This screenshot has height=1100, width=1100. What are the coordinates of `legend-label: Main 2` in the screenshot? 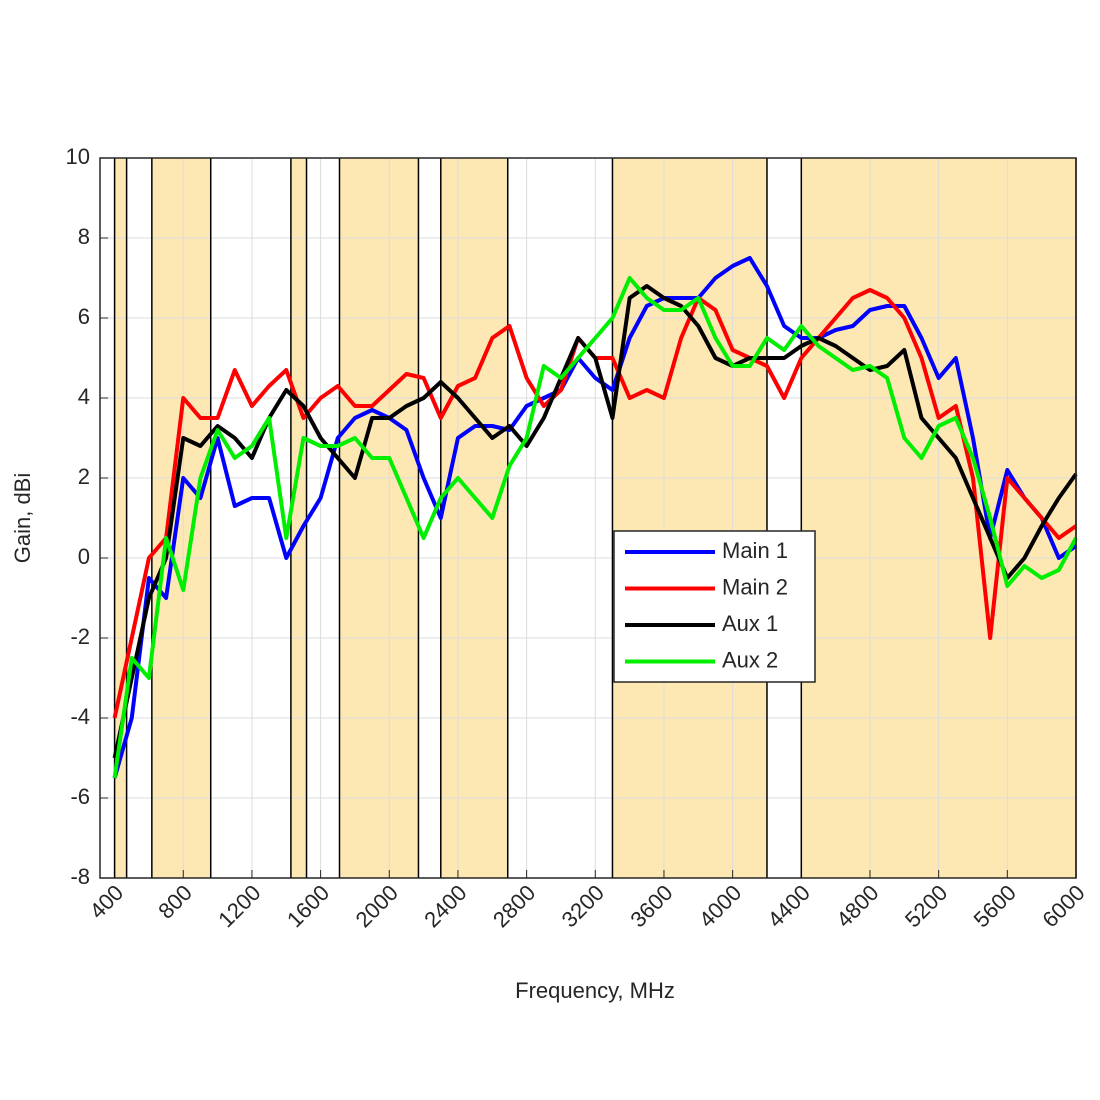 It's located at (755, 586).